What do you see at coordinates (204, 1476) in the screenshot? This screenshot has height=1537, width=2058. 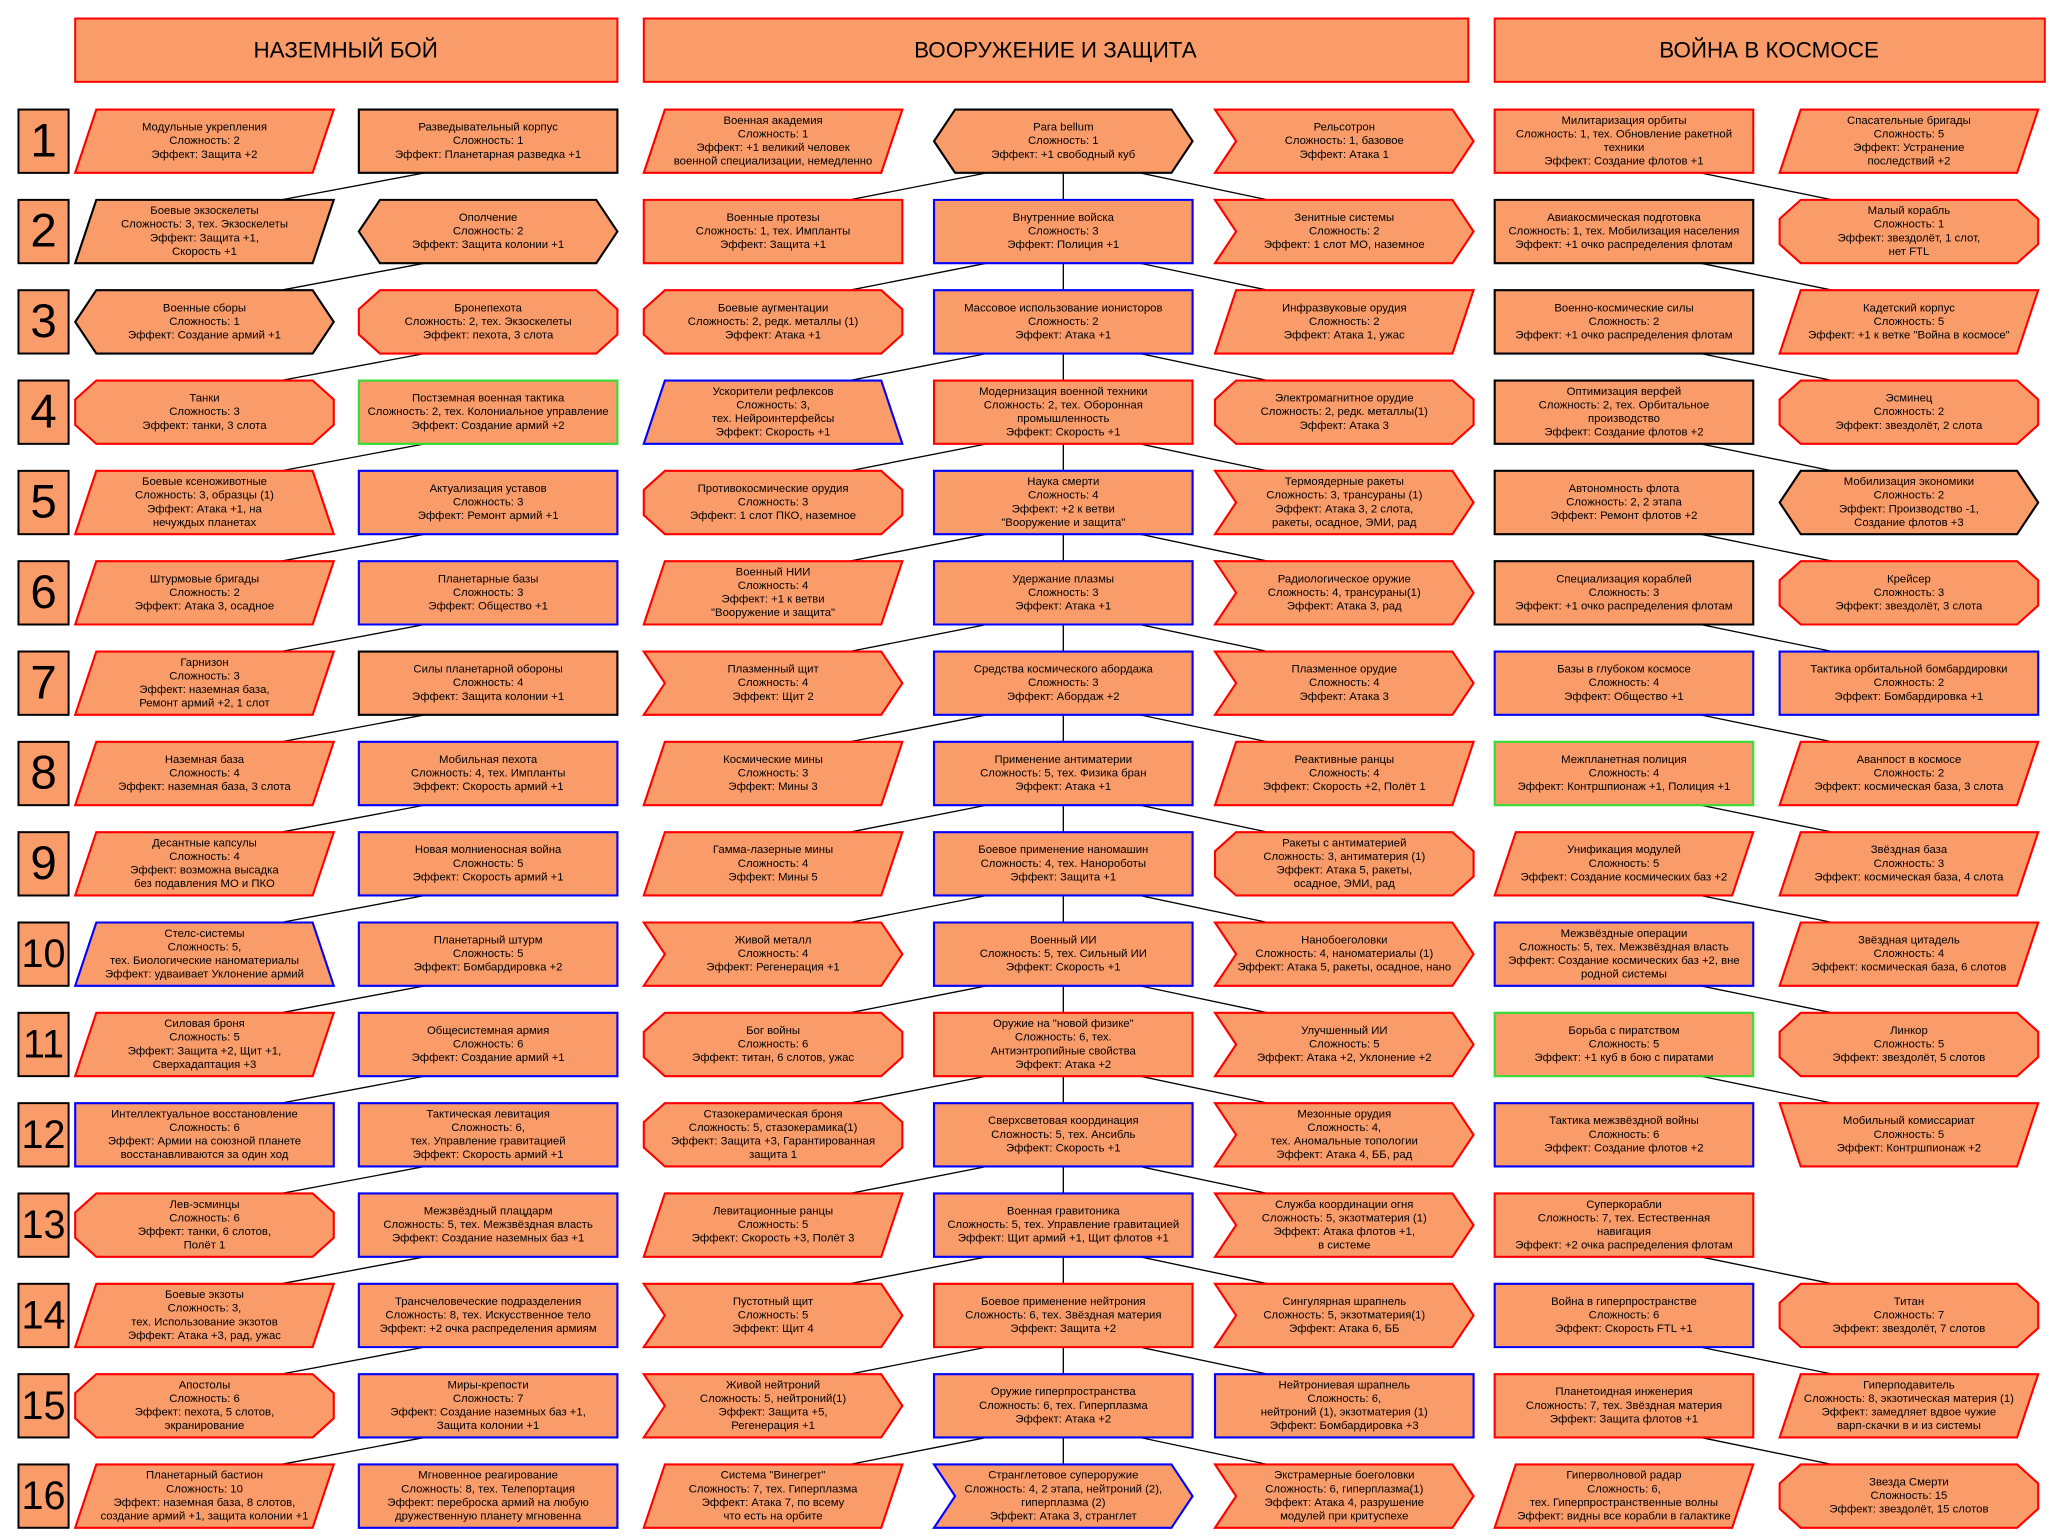 I see `tech-name: Планетарный бастион` at bounding box center [204, 1476].